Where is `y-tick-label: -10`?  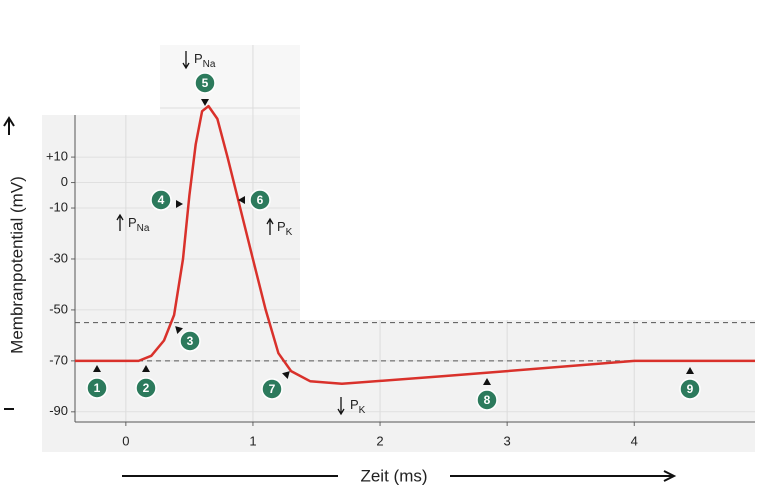
y-tick-label: -10 is located at coordinates (58, 206).